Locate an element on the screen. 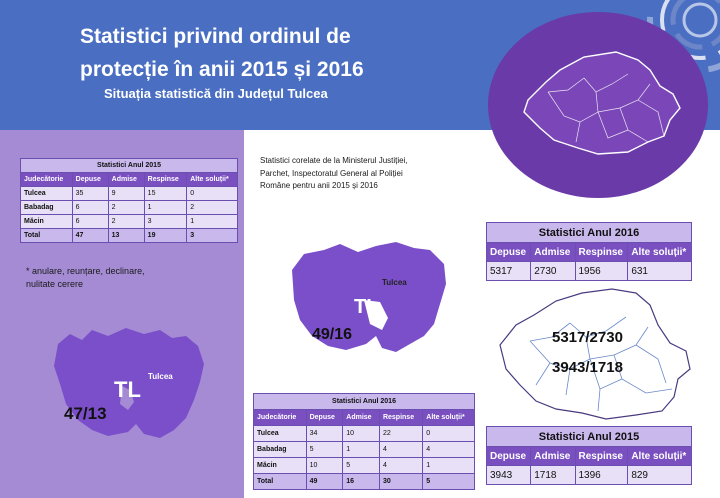  map-2015-ratio: 47/13 is located at coordinates (85, 413).